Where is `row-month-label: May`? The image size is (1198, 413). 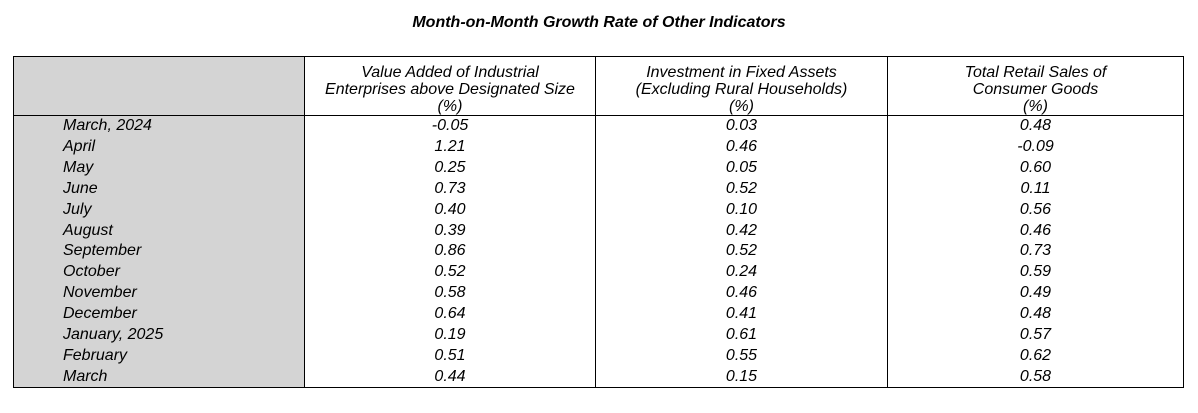 row-month-label: May is located at coordinates (159, 168).